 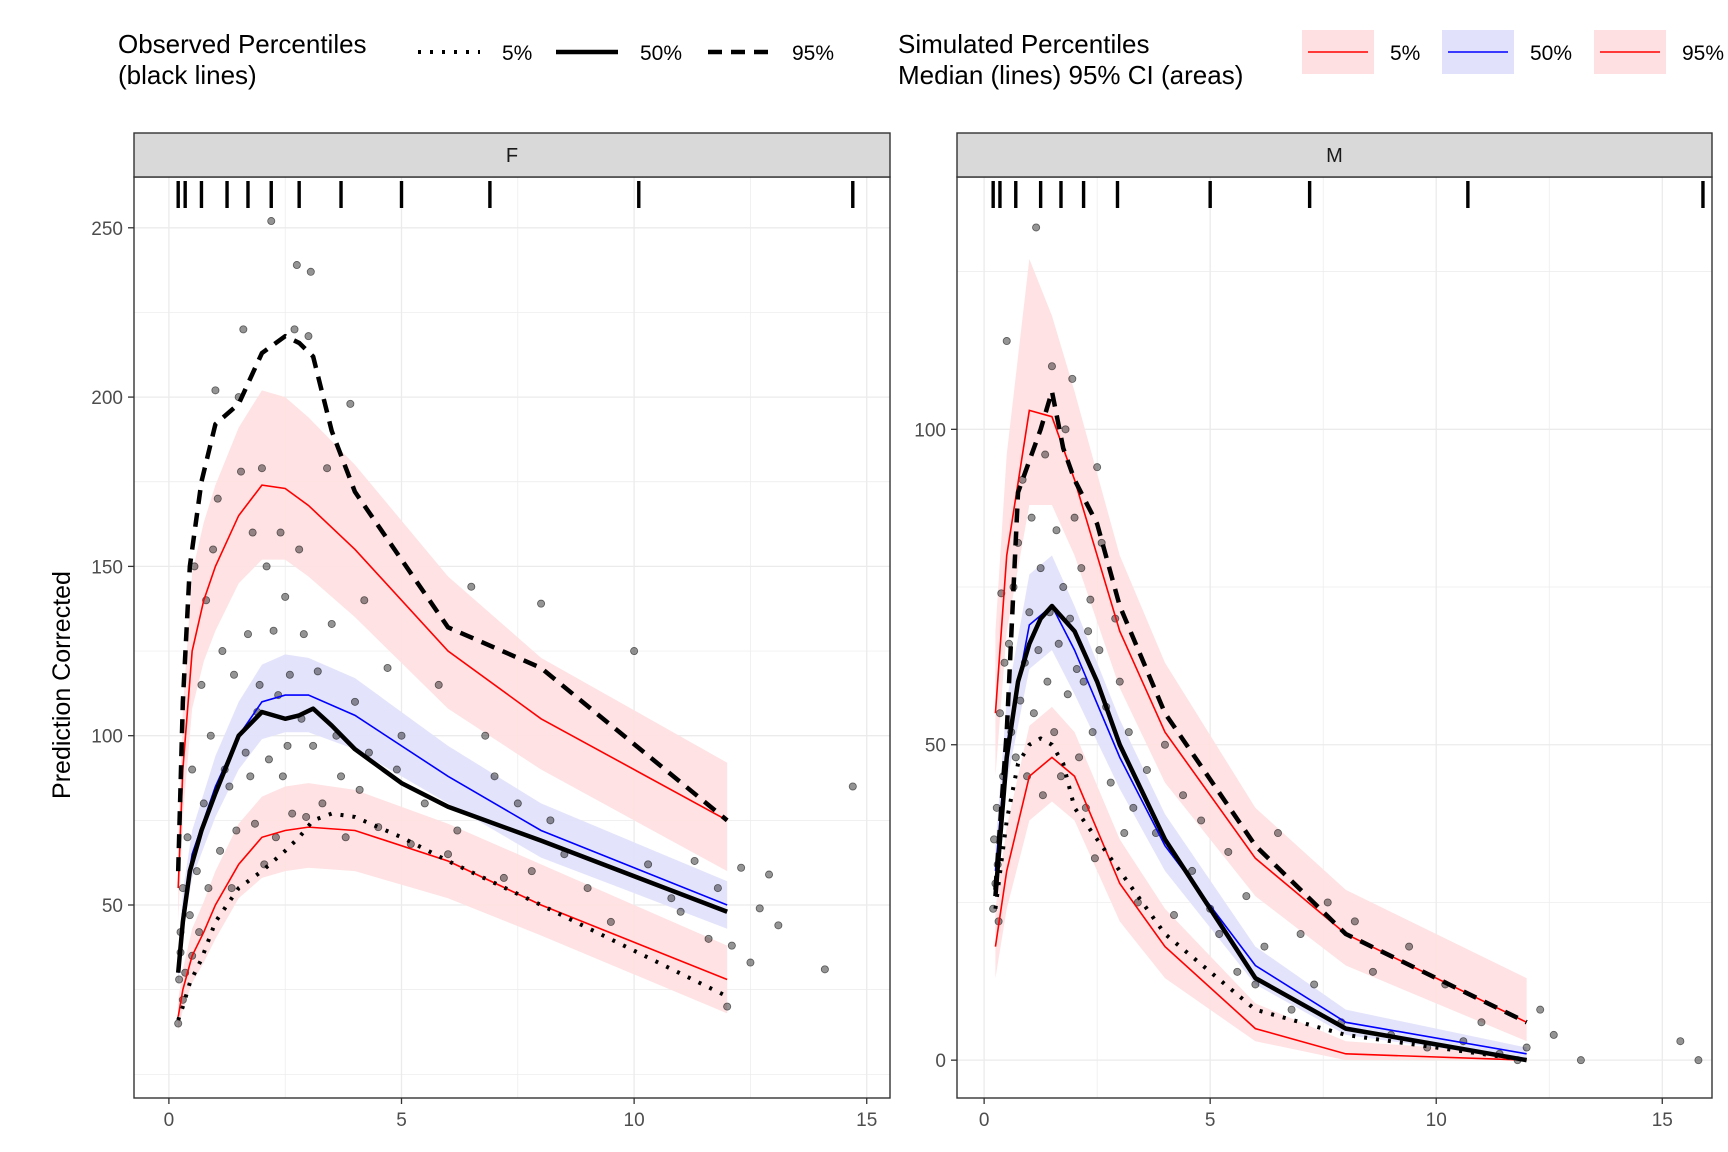 I want to click on x-axis: 0 5 10 15, so click(x=1326, y=1114).